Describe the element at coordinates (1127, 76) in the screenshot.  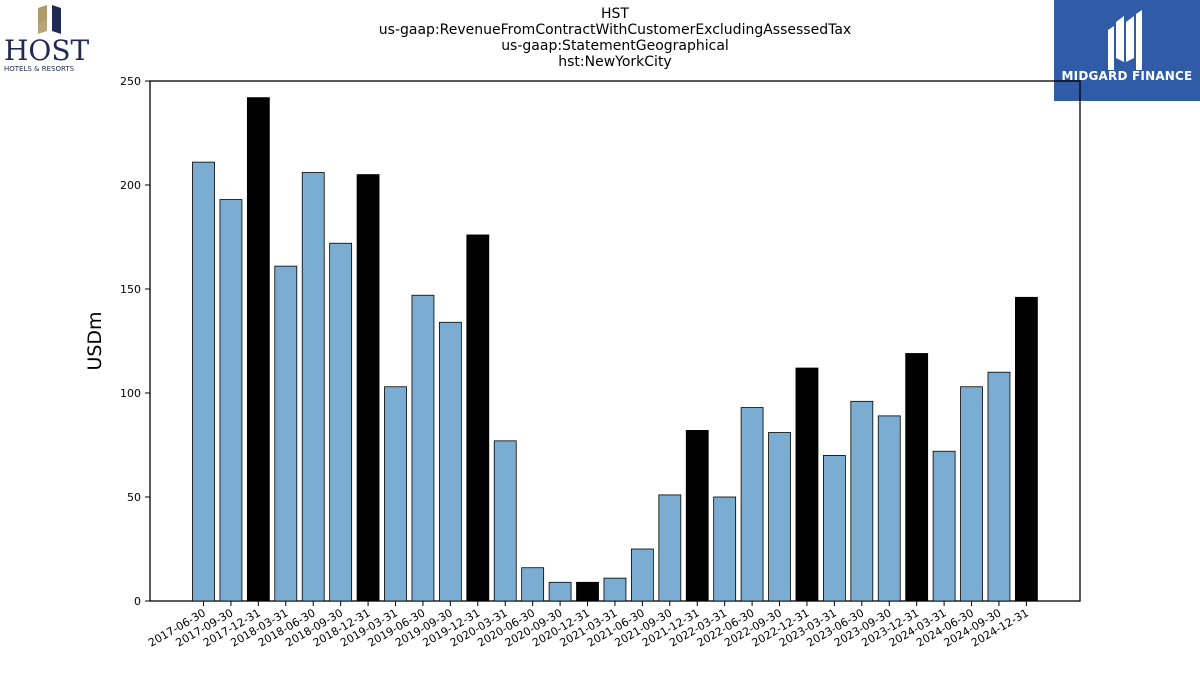
I see `midgard-logo-name: MIDGARD FINANCE` at that location.